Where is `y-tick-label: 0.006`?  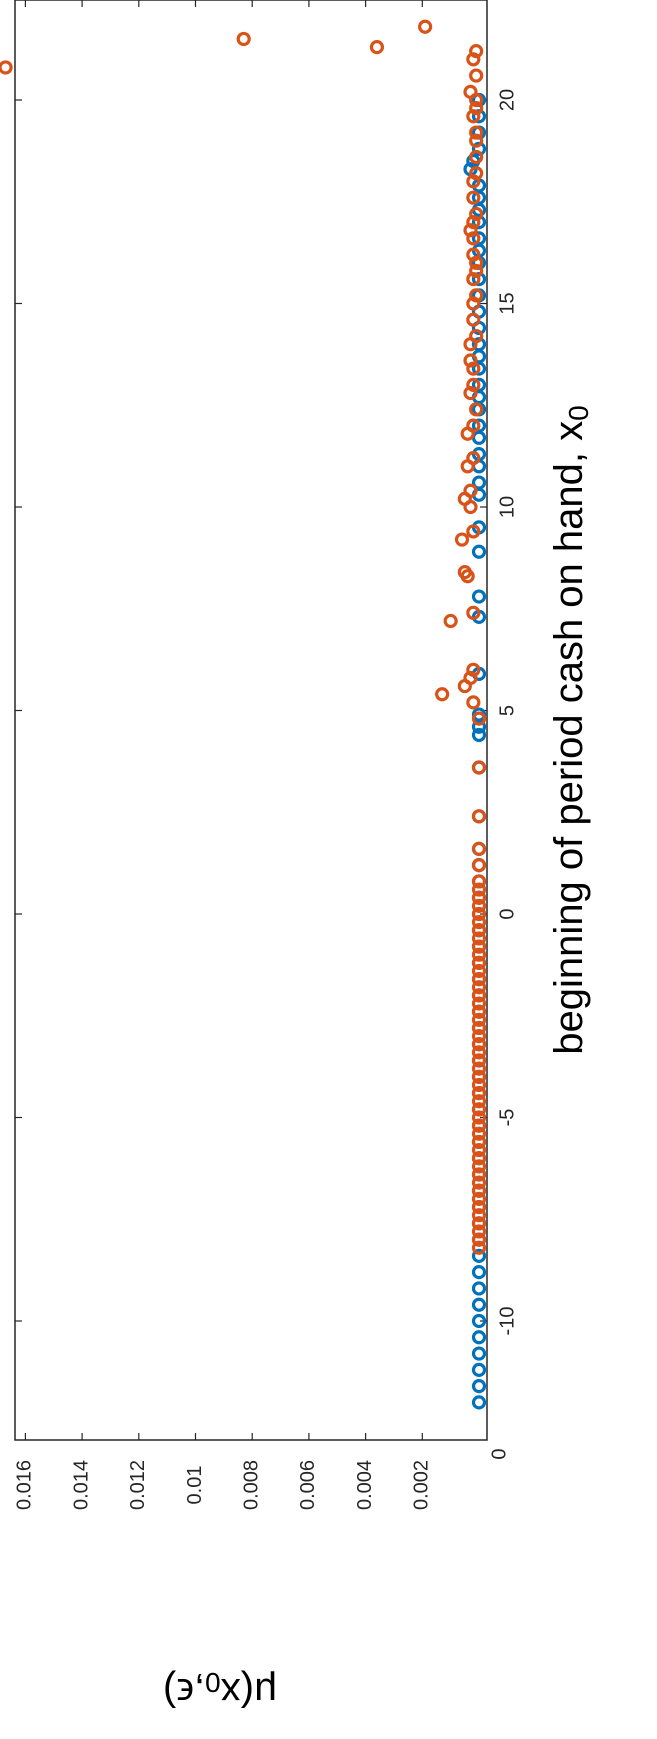
y-tick-label: 0.006 is located at coordinates (308, 1485).